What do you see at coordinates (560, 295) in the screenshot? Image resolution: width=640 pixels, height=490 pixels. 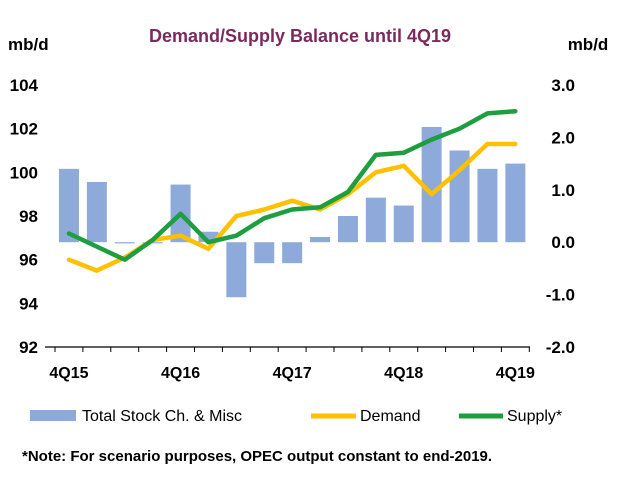 I see `right-tick-label: -1.0` at bounding box center [560, 295].